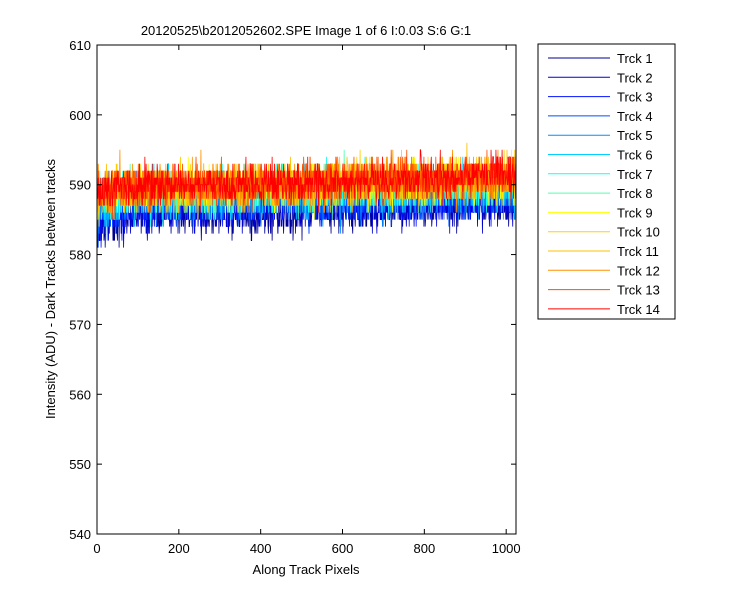 This screenshot has width=750, height=600. What do you see at coordinates (638, 270) in the screenshot?
I see `legend-label-12: Trck 12` at bounding box center [638, 270].